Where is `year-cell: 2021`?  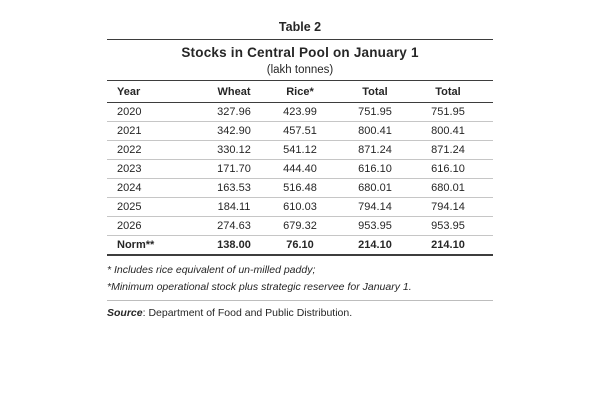 year-cell: 2021 is located at coordinates (154, 131).